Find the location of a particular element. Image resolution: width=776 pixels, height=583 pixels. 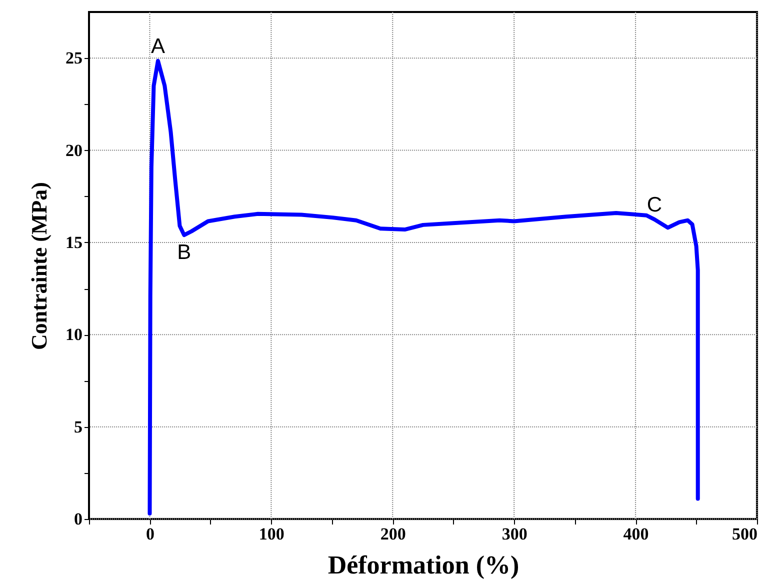

x-tick-label: 500 is located at coordinates (745, 534).